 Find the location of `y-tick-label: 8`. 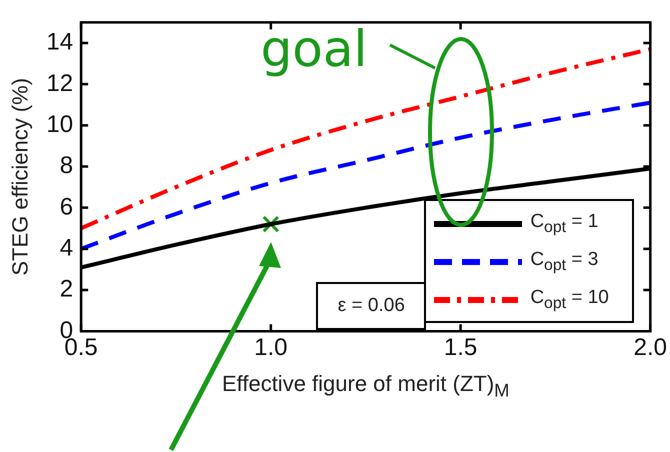

y-tick-label: 8 is located at coordinates (67, 166).